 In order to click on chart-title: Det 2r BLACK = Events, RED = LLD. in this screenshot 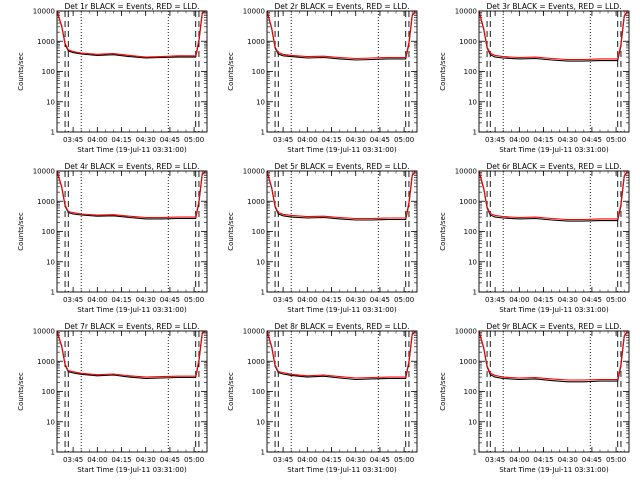, I will do `click(341, 6)`.